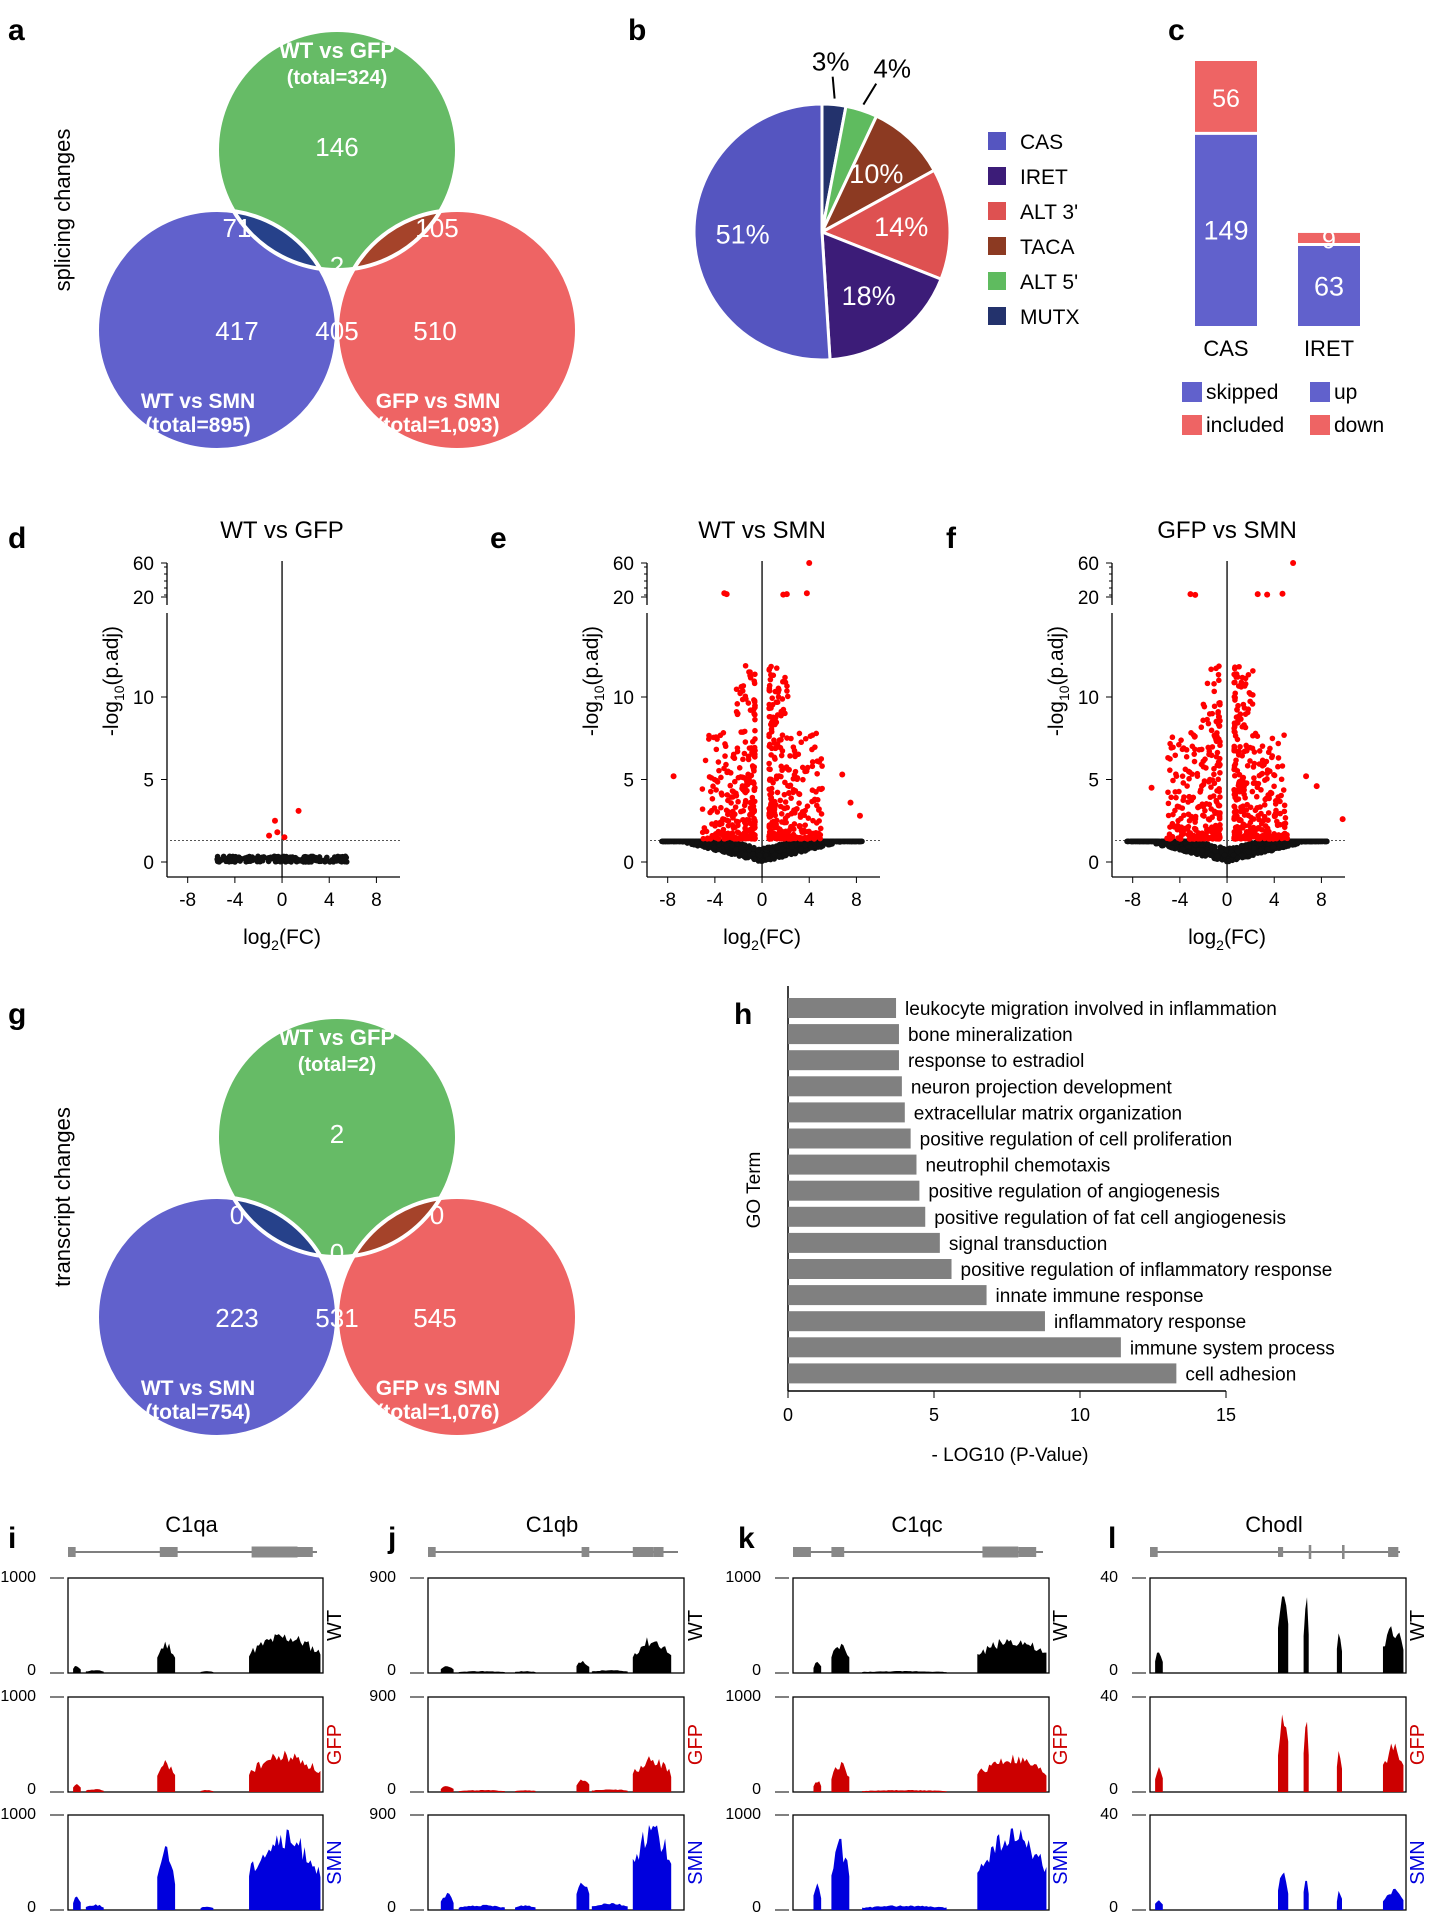 The image size is (1443, 1920). What do you see at coordinates (1273, 1524) in the screenshot?
I see `gene-name: Chodl` at bounding box center [1273, 1524].